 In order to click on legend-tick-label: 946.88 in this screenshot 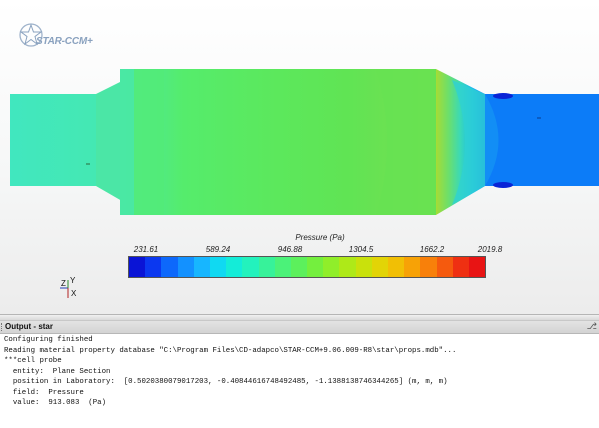, I will do `click(290, 249)`.